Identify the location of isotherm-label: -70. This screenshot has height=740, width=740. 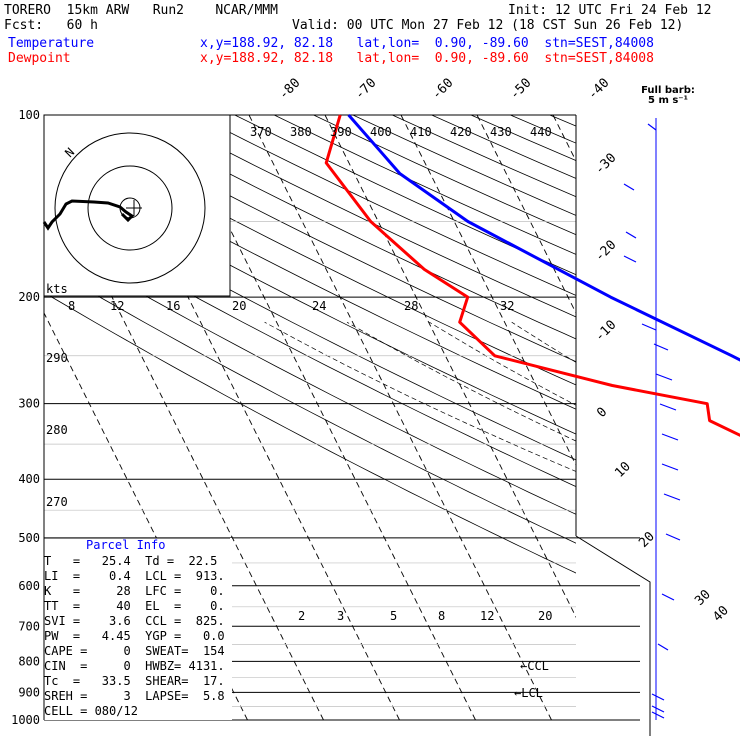
(365, 89).